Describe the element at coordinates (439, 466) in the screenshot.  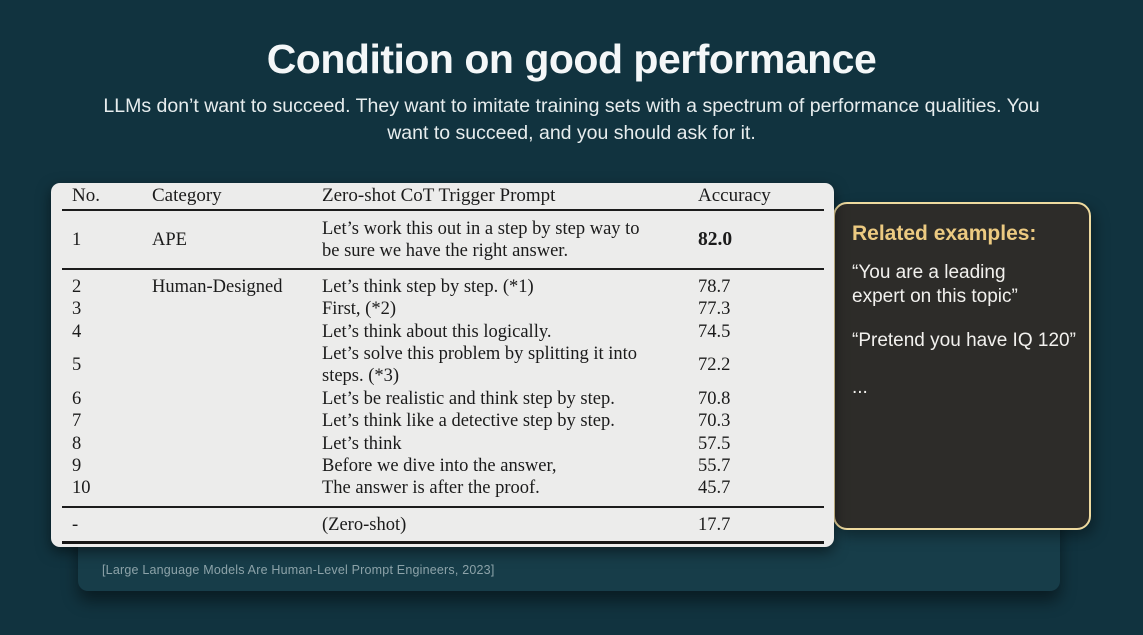
I see `cell-prompt: Before we dive into the answer,` at that location.